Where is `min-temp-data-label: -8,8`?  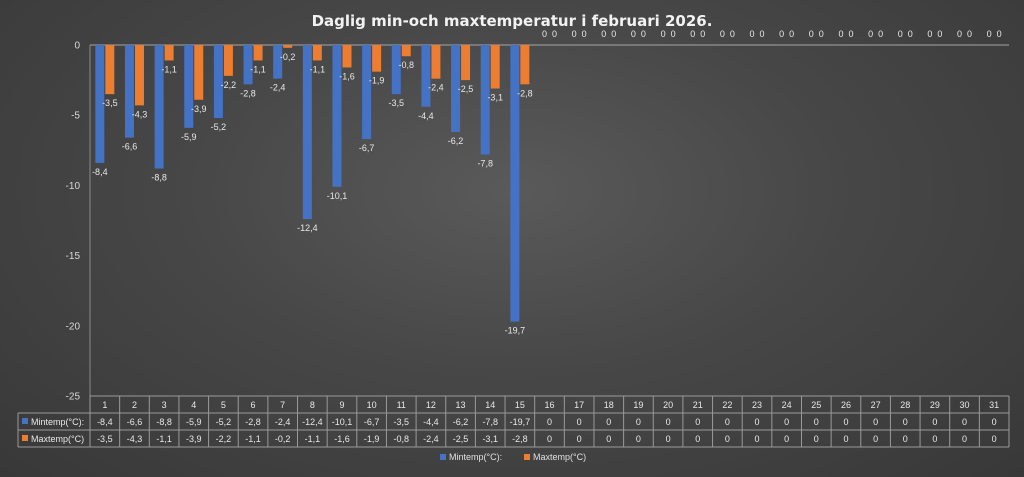
min-temp-data-label: -8,8 is located at coordinates (159, 178).